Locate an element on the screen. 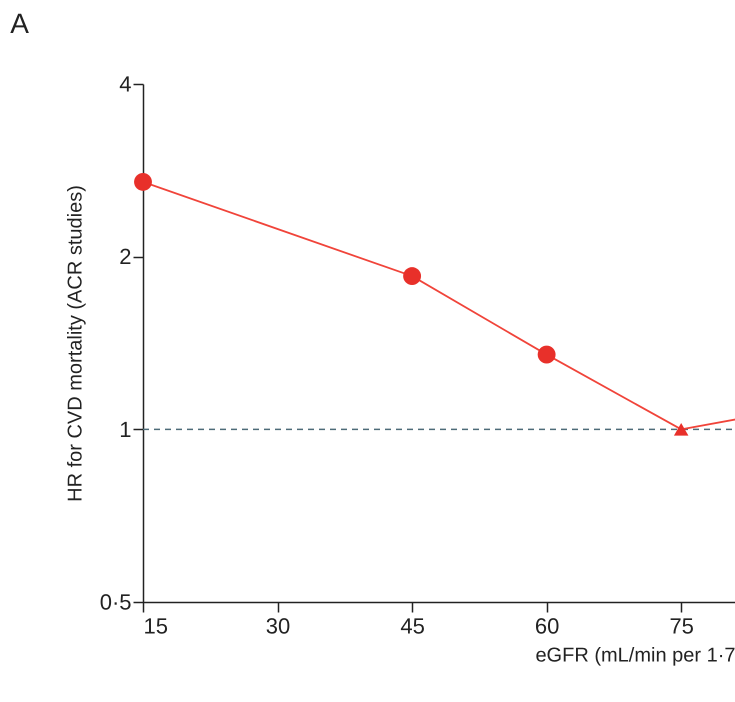  y-tick-label: 2 is located at coordinates (125, 257).